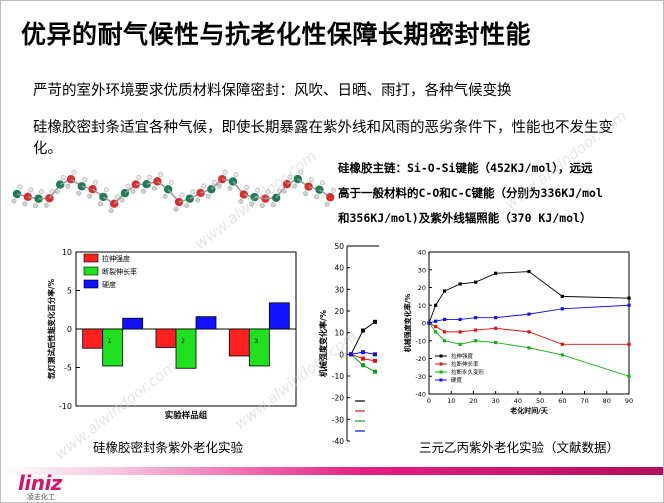  Describe the element at coordinates (420, 395) in the screenshot. I see `y-tick-label: -40` at that location.